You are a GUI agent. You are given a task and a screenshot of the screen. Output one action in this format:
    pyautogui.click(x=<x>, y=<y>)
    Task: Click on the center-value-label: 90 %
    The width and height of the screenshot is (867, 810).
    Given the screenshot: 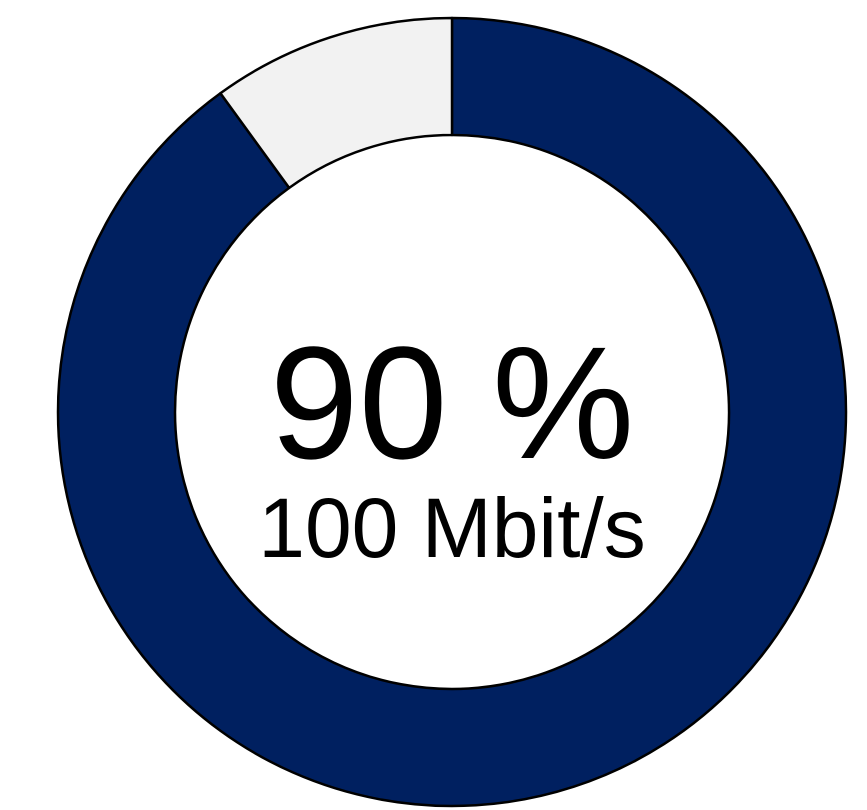 What is the action you would take?
    pyautogui.click(x=452, y=402)
    